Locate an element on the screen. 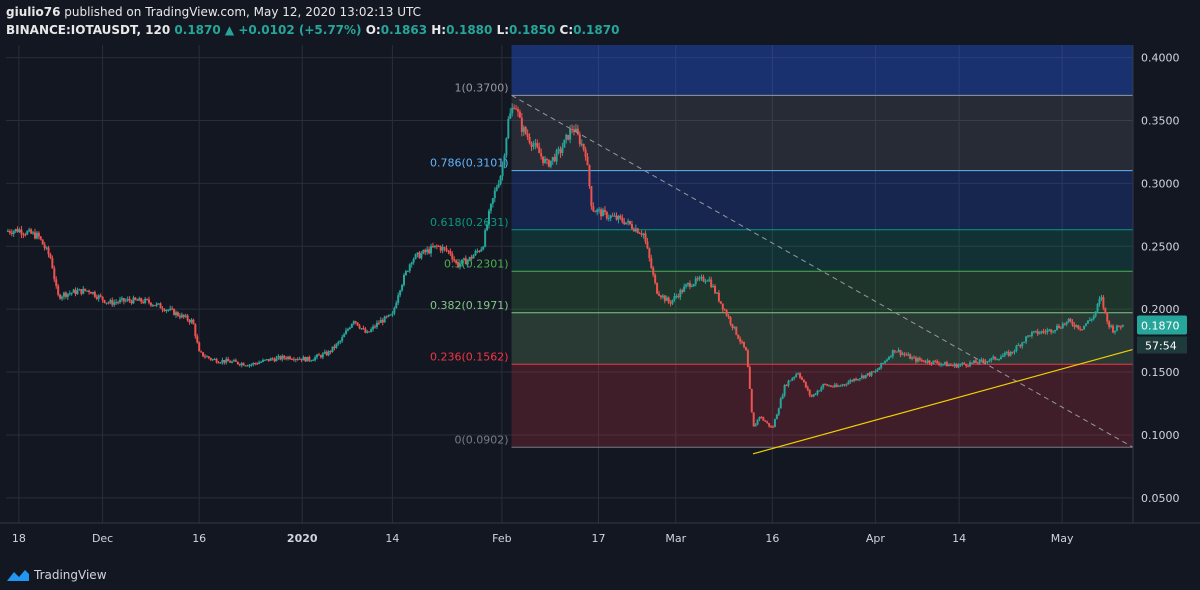 This screenshot has width=1200, height=590. brand-logo: TradingView is located at coordinates (56, 575).